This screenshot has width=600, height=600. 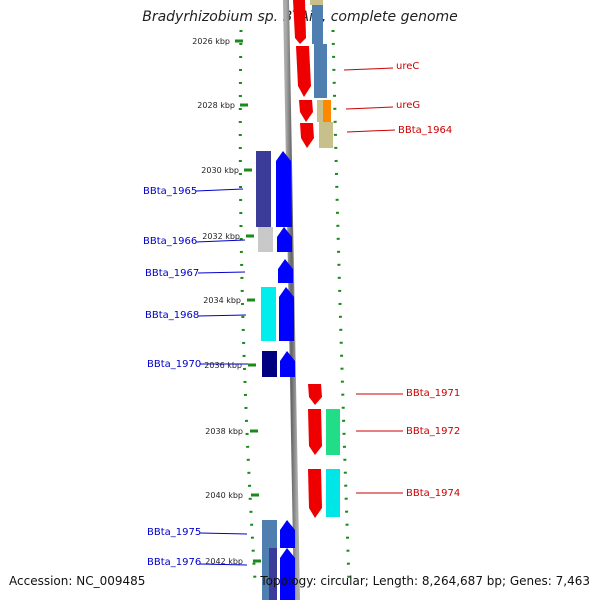 I want to click on ruler-tick-label: 2038 kbp, so click(x=224, y=431).